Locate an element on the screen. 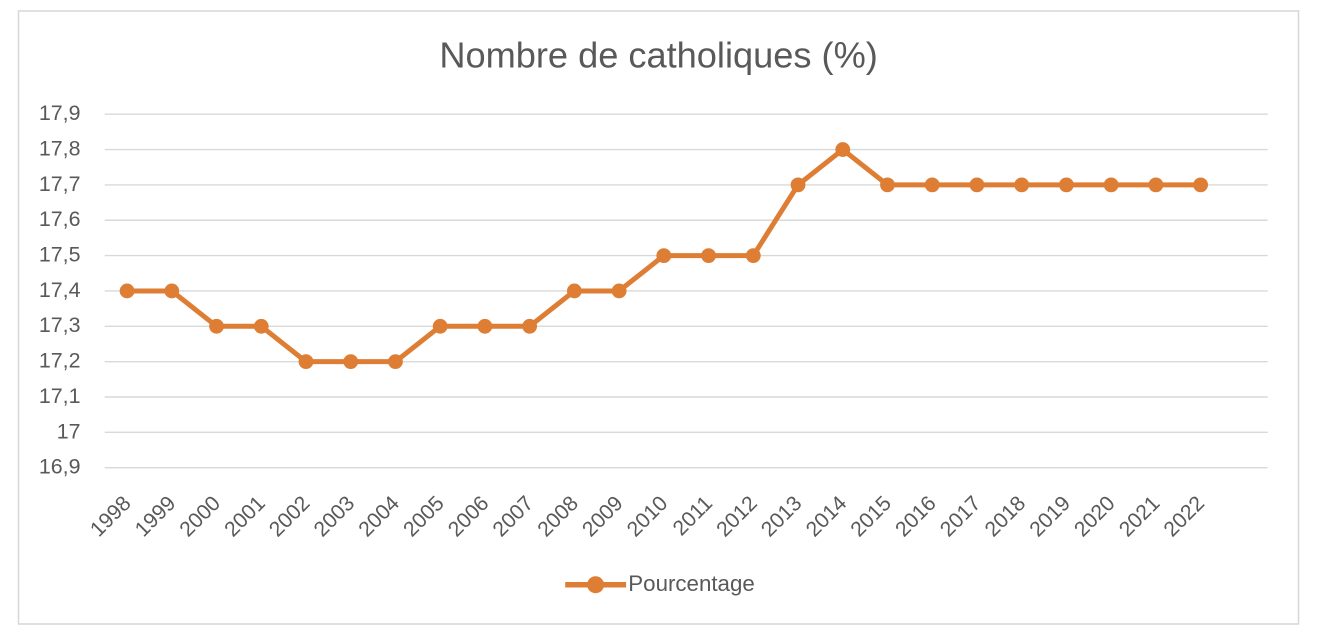 This screenshot has height=642, width=1320. svg-text: 17,2 is located at coordinates (60, 361).